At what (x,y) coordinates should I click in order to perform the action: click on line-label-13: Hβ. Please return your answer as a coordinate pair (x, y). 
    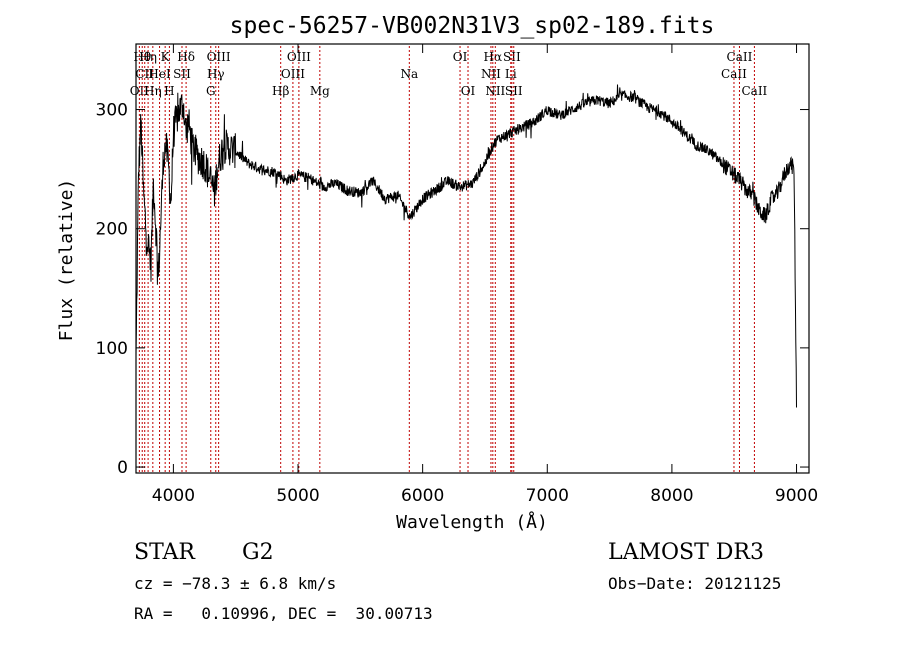
    Looking at the image, I should click on (280, 91).